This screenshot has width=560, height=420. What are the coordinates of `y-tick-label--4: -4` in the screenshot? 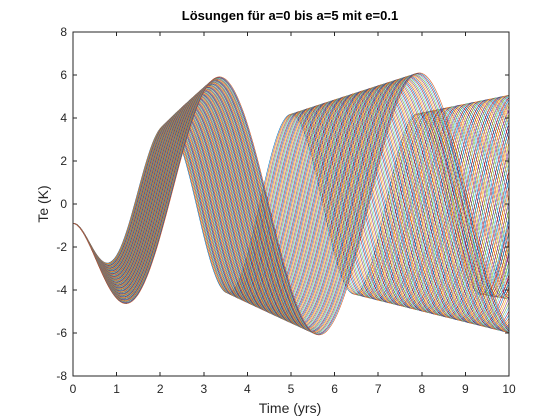 It's located at (61, 290).